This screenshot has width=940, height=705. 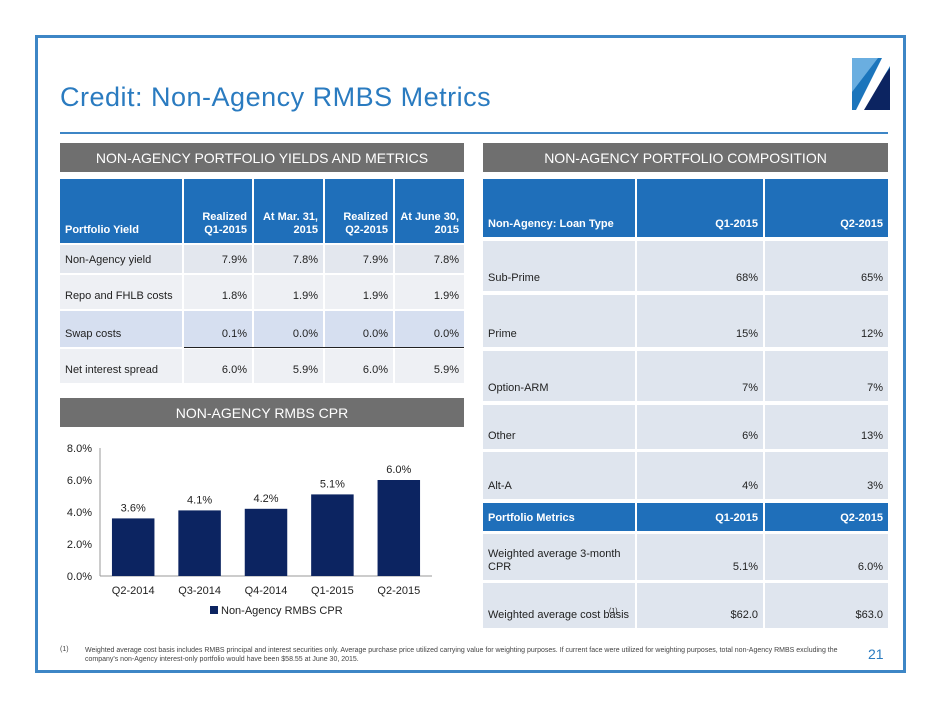 I want to click on section-heading: NON-AGENCY PORTFOLIO COMPOSITION, so click(x=685, y=157).